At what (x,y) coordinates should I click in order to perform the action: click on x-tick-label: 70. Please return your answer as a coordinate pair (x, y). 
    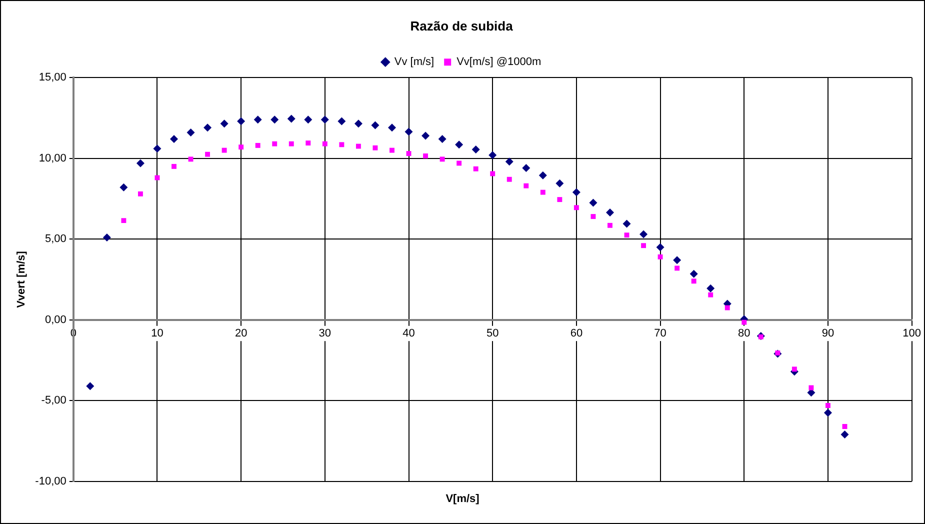
    Looking at the image, I should click on (660, 334).